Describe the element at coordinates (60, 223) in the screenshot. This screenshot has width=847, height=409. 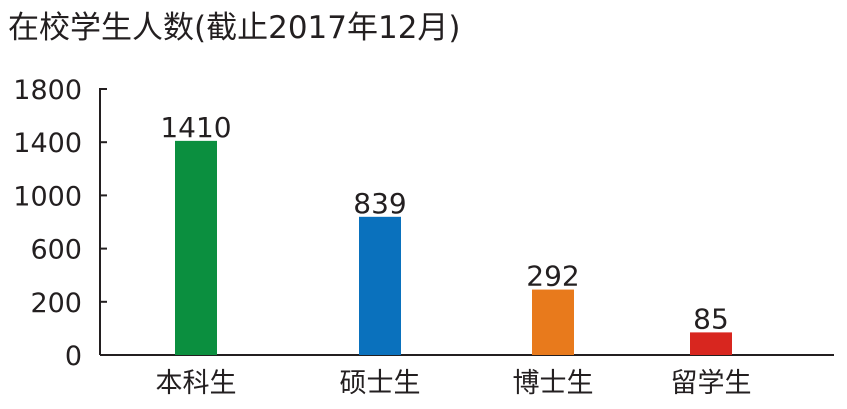
I see `y-ticks: 0 200 600 1000 1400 1800` at that location.